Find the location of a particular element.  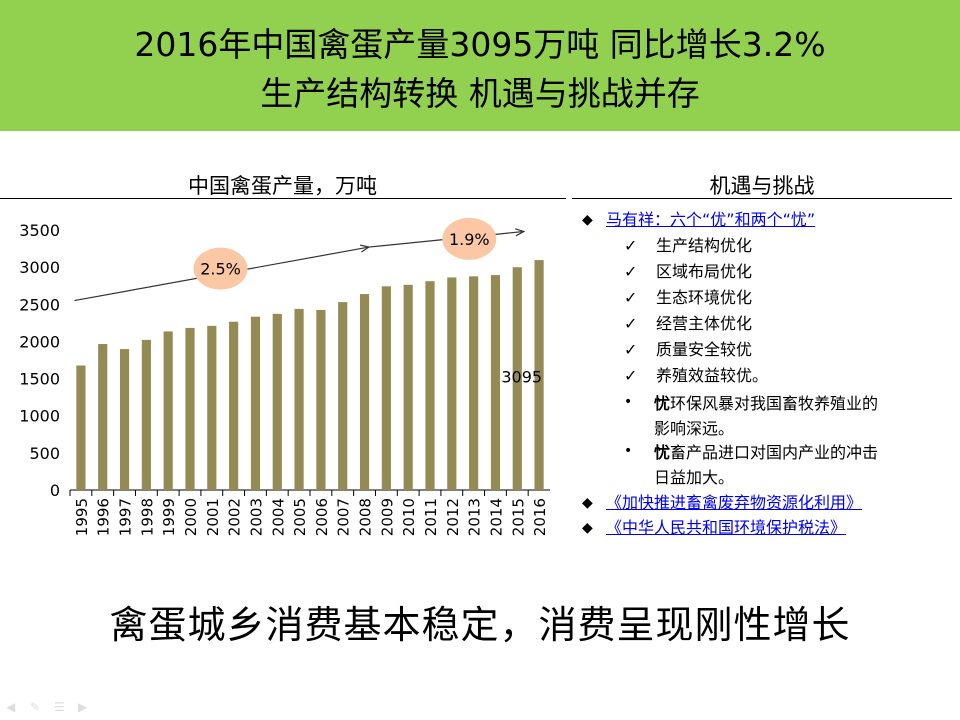

y-tick-label: 3500 is located at coordinates (39, 230).